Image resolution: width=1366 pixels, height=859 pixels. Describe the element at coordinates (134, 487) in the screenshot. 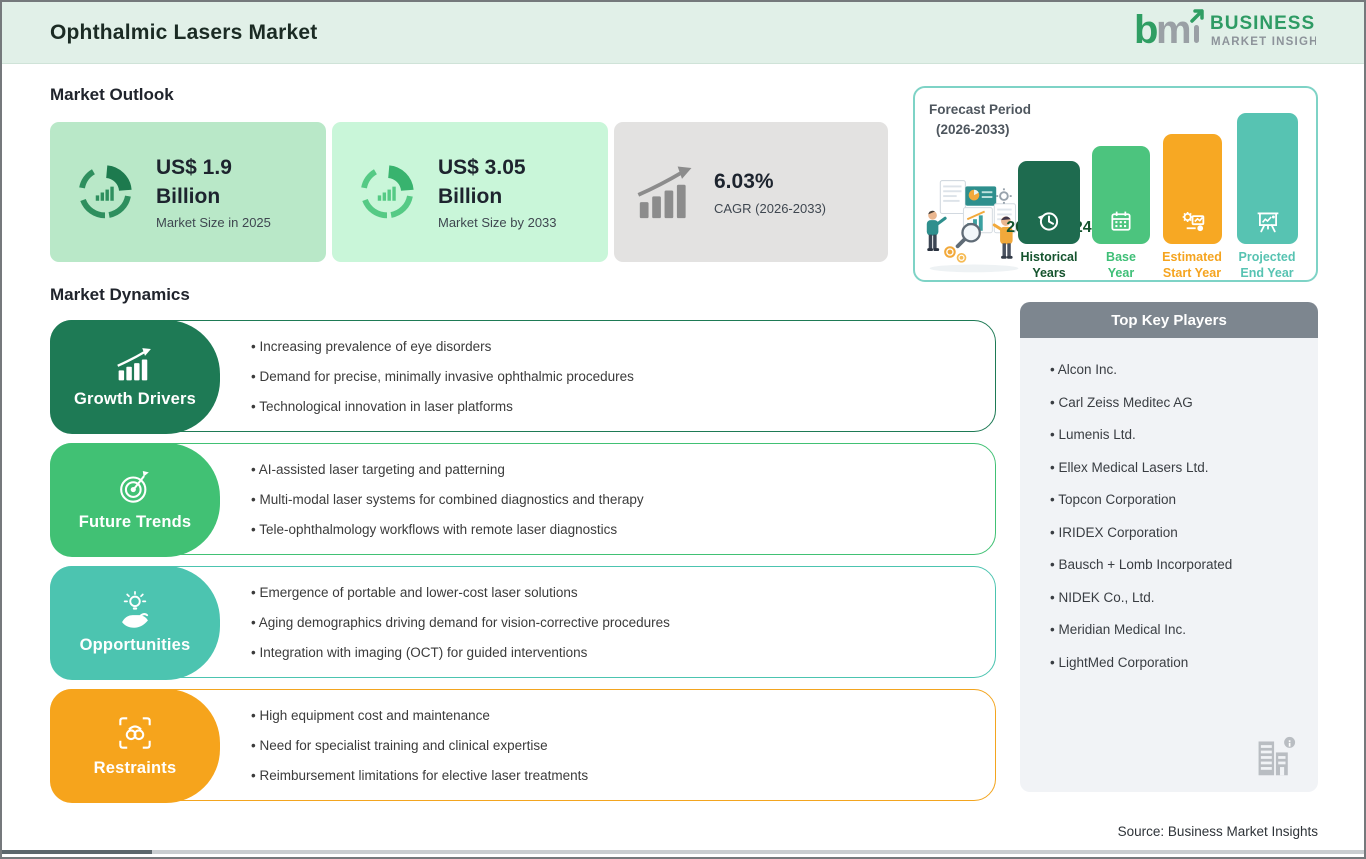

I see `target-icon` at that location.